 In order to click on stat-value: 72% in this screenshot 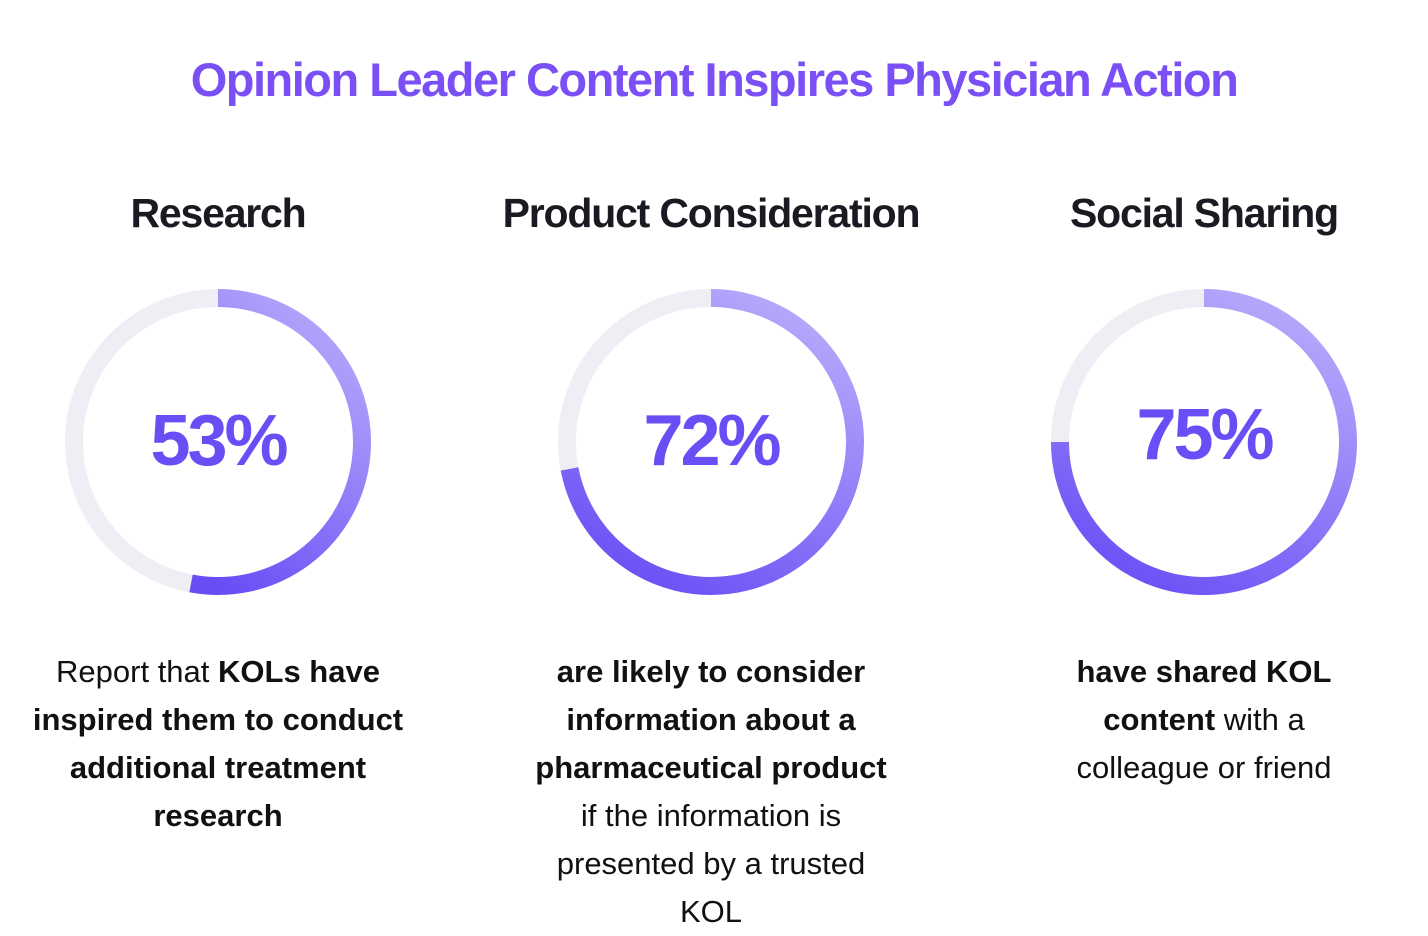, I will do `click(712, 441)`.